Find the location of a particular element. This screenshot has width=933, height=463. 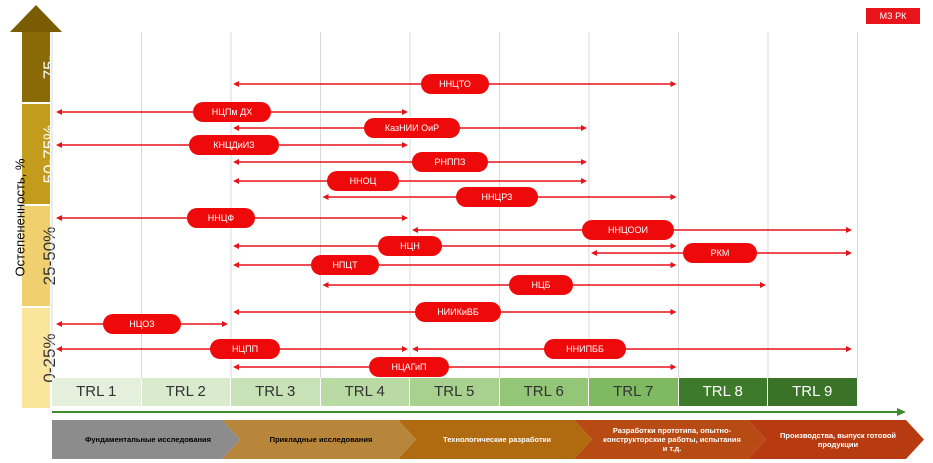

trl-cell: TRL 6 is located at coordinates (544, 392).